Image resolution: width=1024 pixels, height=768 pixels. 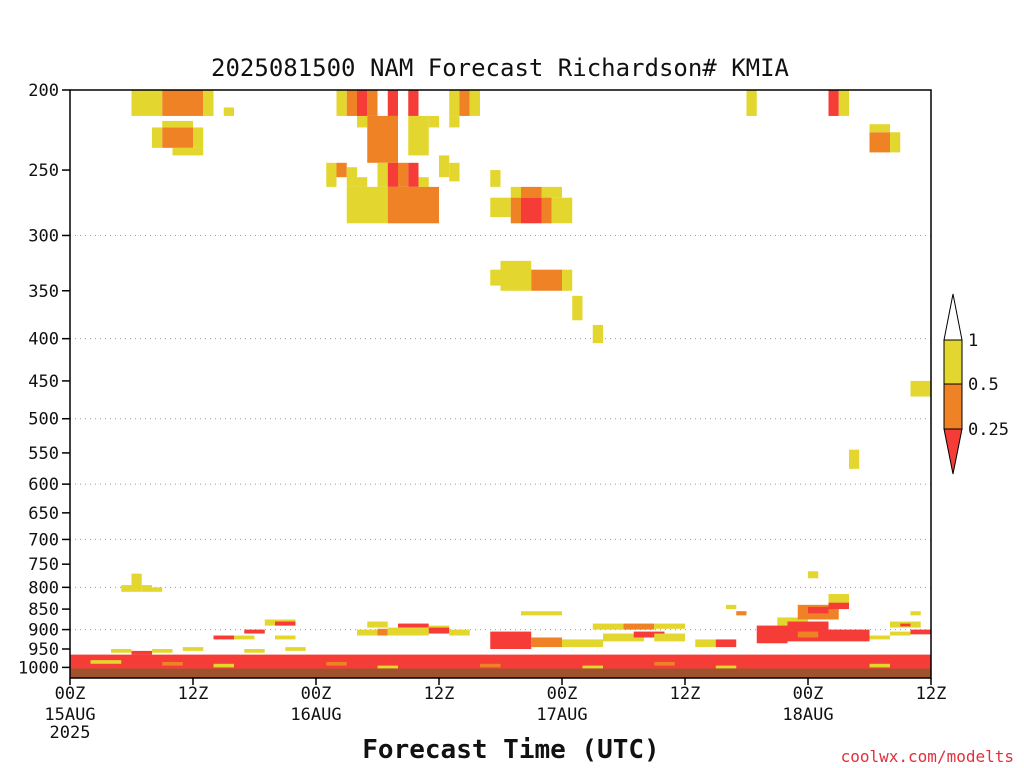 I want to click on x-tick-label: 00Z, so click(x=70, y=694).